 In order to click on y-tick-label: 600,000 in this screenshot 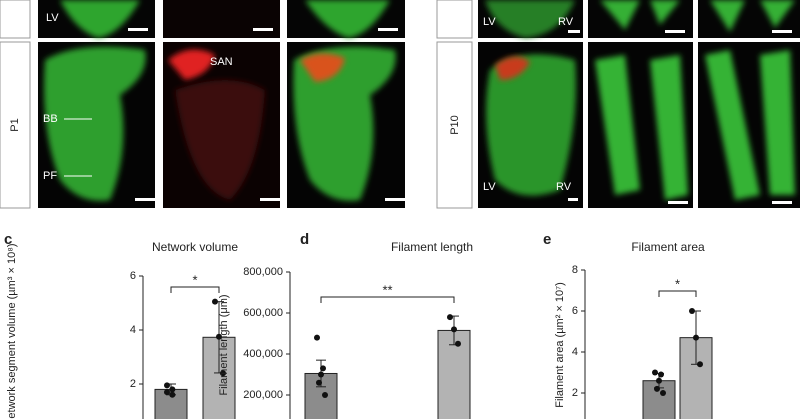, I will do `click(263, 313)`.